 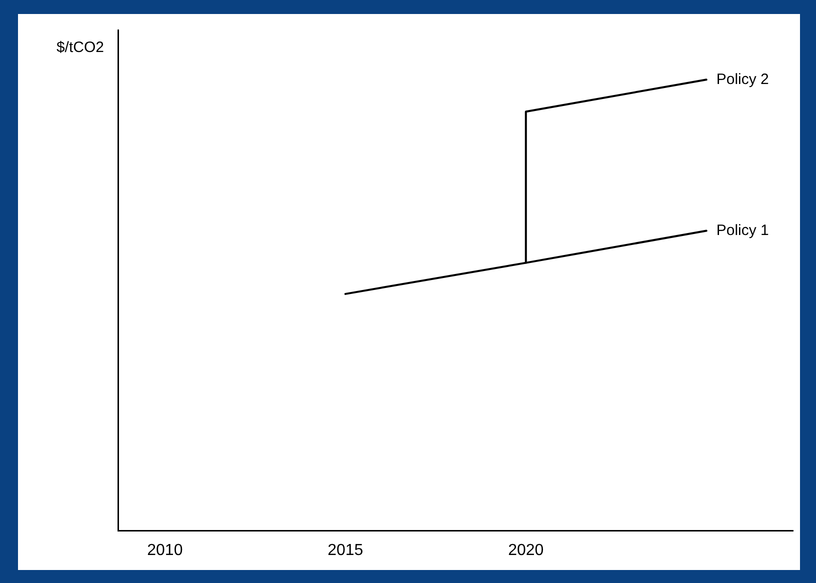 What do you see at coordinates (80, 47) in the screenshot?
I see `y-axis-title: $/tCO2` at bounding box center [80, 47].